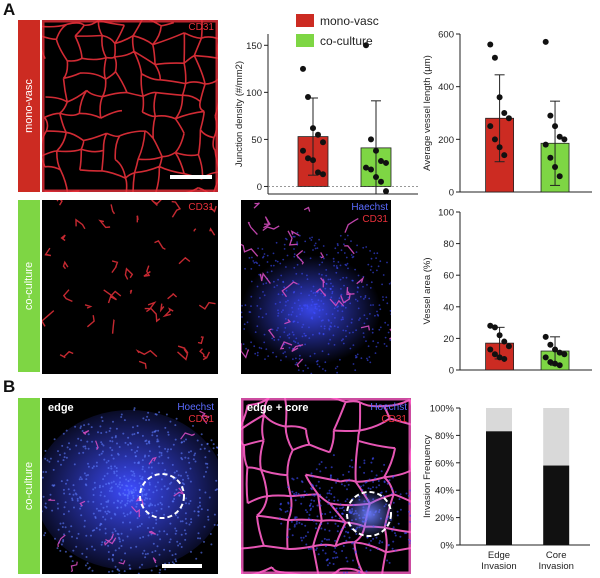 This screenshot has height=578, width=600. What do you see at coordinates (334, 41) in the screenshot?
I see `legend-co-culture: co-culture` at bounding box center [334, 41].